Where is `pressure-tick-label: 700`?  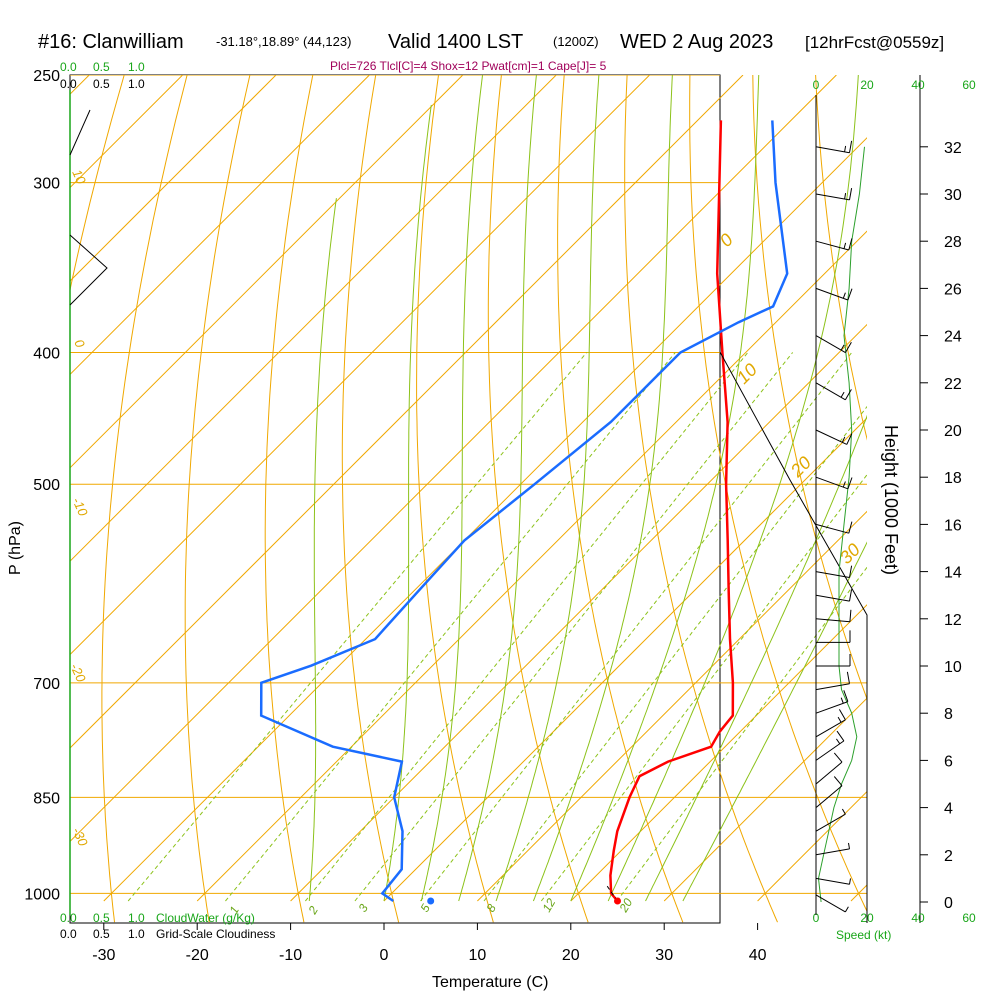 pressure-tick-label: 700 is located at coordinates (46, 684).